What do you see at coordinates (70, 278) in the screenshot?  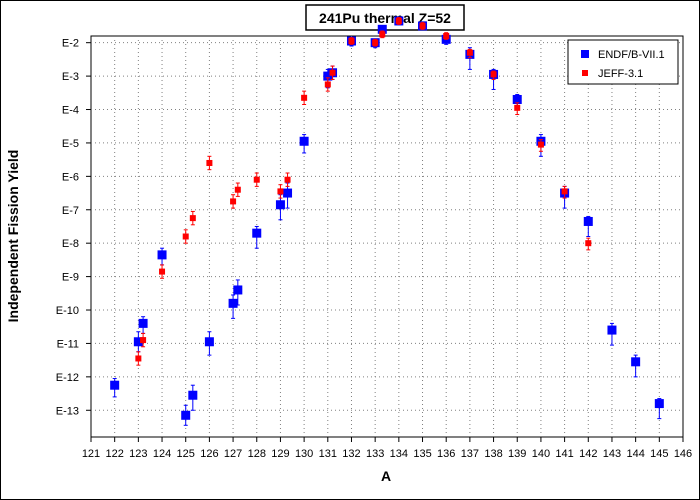 I see `y-tick-label: E-9` at bounding box center [70, 278].